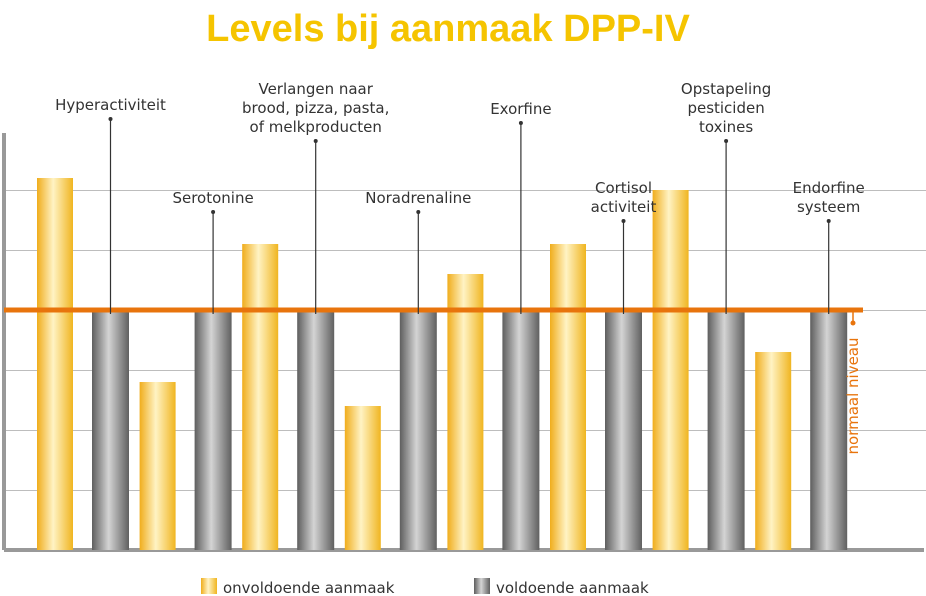  Describe the element at coordinates (726, 127) in the screenshot. I see `category-label-line: toxines` at that location.